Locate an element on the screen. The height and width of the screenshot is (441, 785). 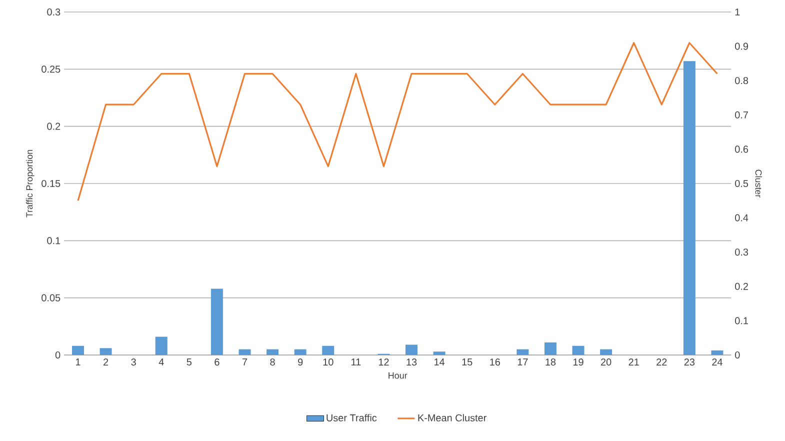
y-axis-title: Traffic Proportion is located at coordinates (30, 184).